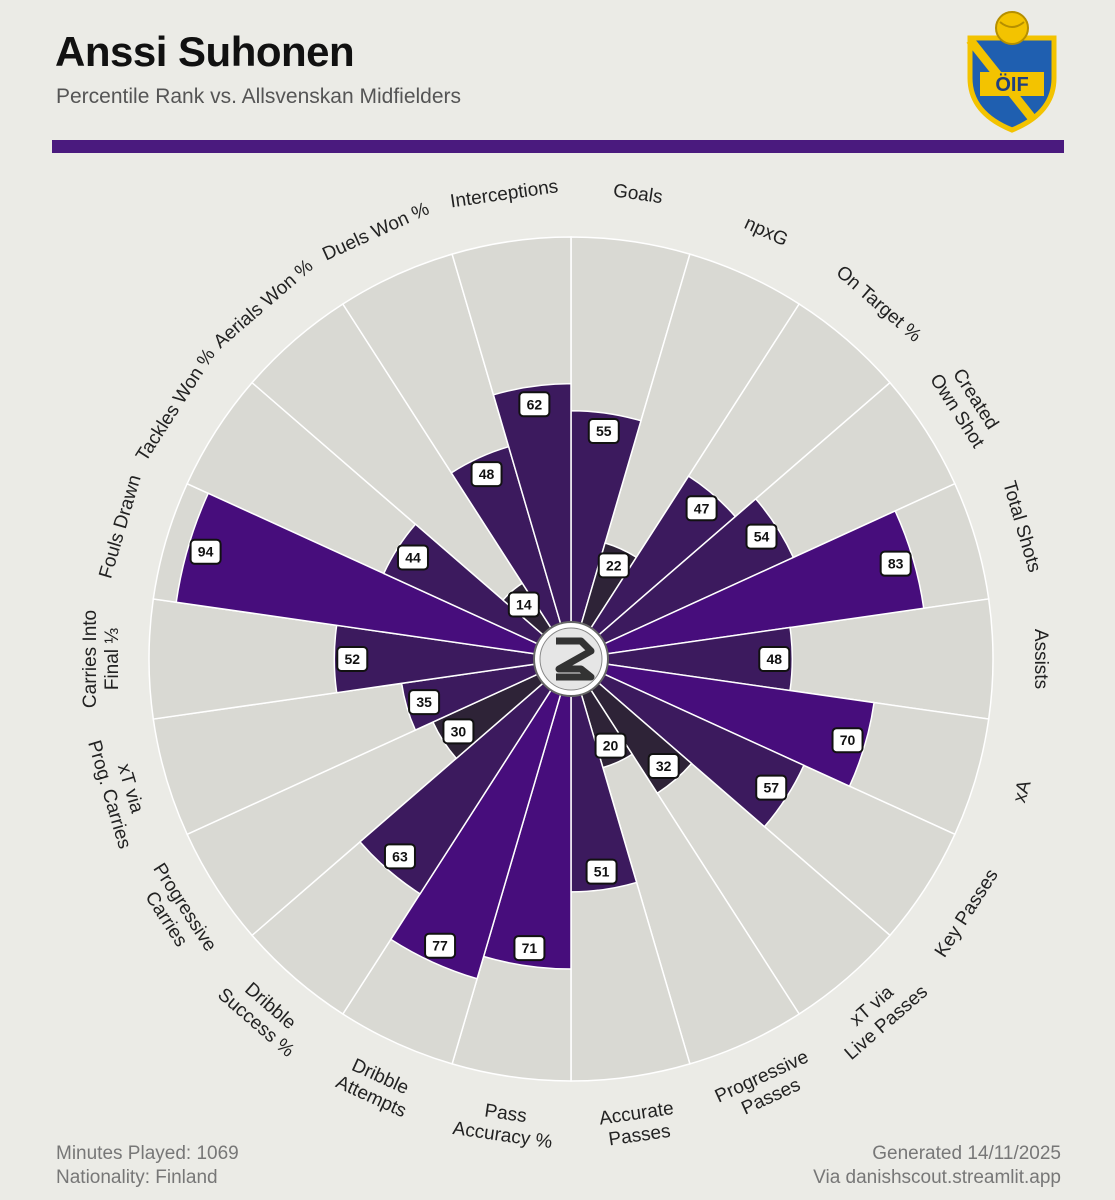 The height and width of the screenshot is (1200, 1115). I want to click on category-label-line: Goals, so click(638, 194).